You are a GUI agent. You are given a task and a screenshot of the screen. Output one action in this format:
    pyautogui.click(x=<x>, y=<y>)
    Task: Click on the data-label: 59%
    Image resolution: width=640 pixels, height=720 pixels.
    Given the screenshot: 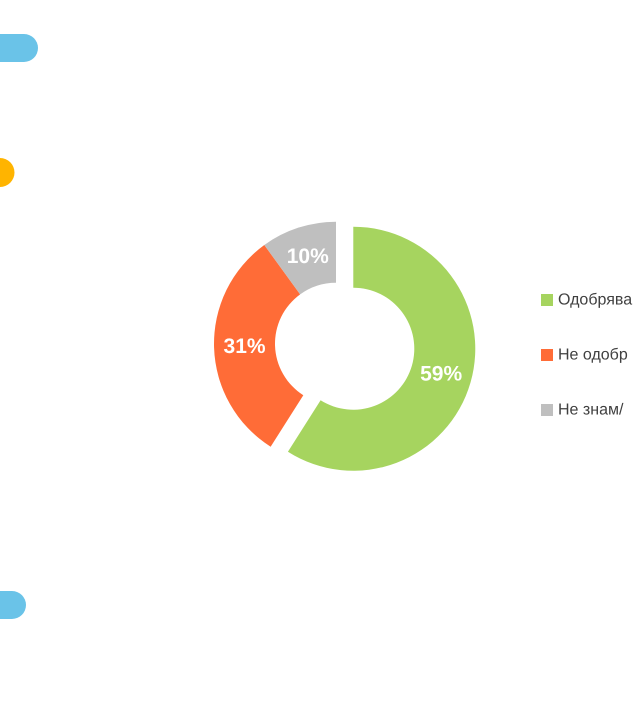 What is the action you would take?
    pyautogui.click(x=441, y=374)
    